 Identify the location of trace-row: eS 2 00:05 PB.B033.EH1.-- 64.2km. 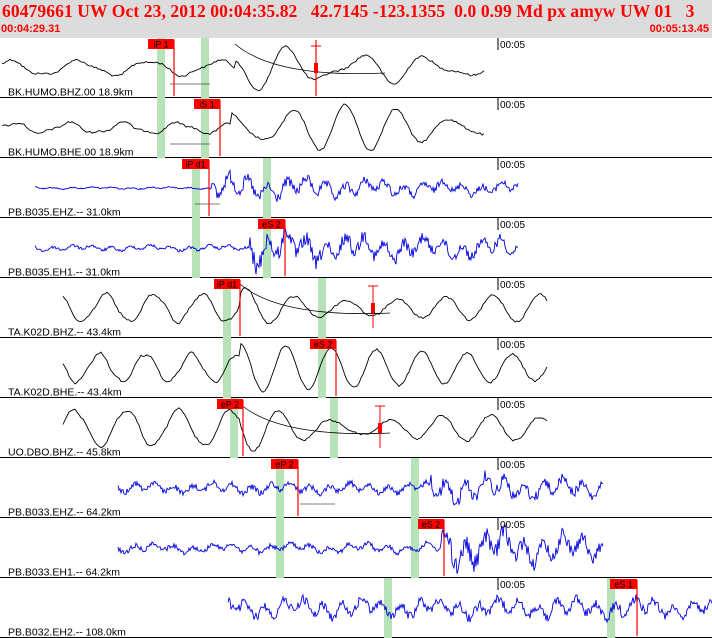
(356, 548).